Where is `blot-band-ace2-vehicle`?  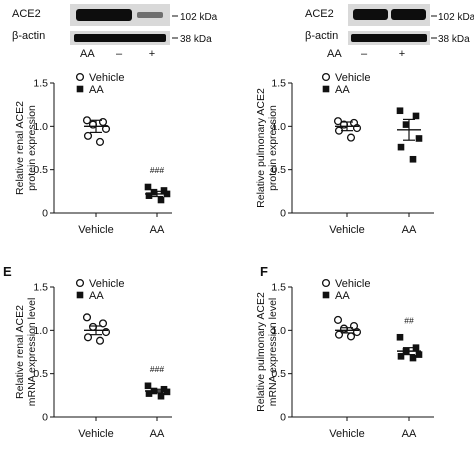
blot-band-ace2-vehicle is located at coordinates (104, 15).